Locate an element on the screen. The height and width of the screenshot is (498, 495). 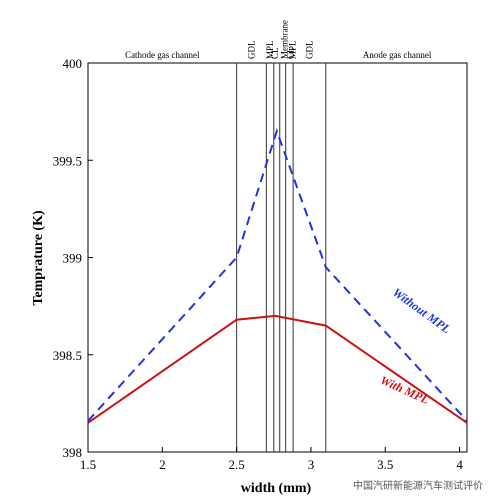
annotation-1: With MPL is located at coordinates (404, 390).